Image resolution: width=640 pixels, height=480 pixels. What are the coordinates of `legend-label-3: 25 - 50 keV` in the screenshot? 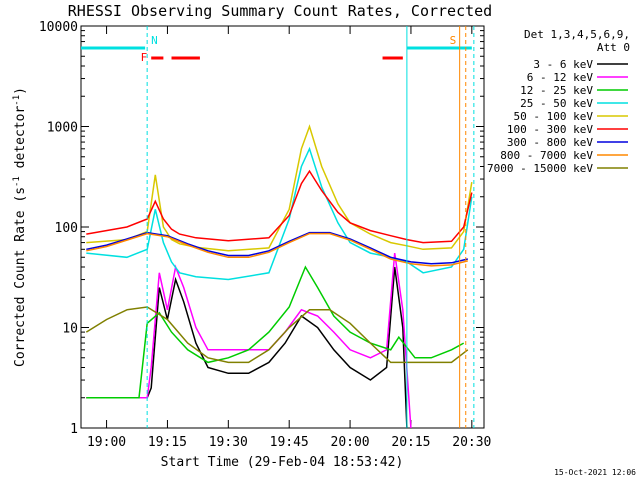 It's located at (556, 103).